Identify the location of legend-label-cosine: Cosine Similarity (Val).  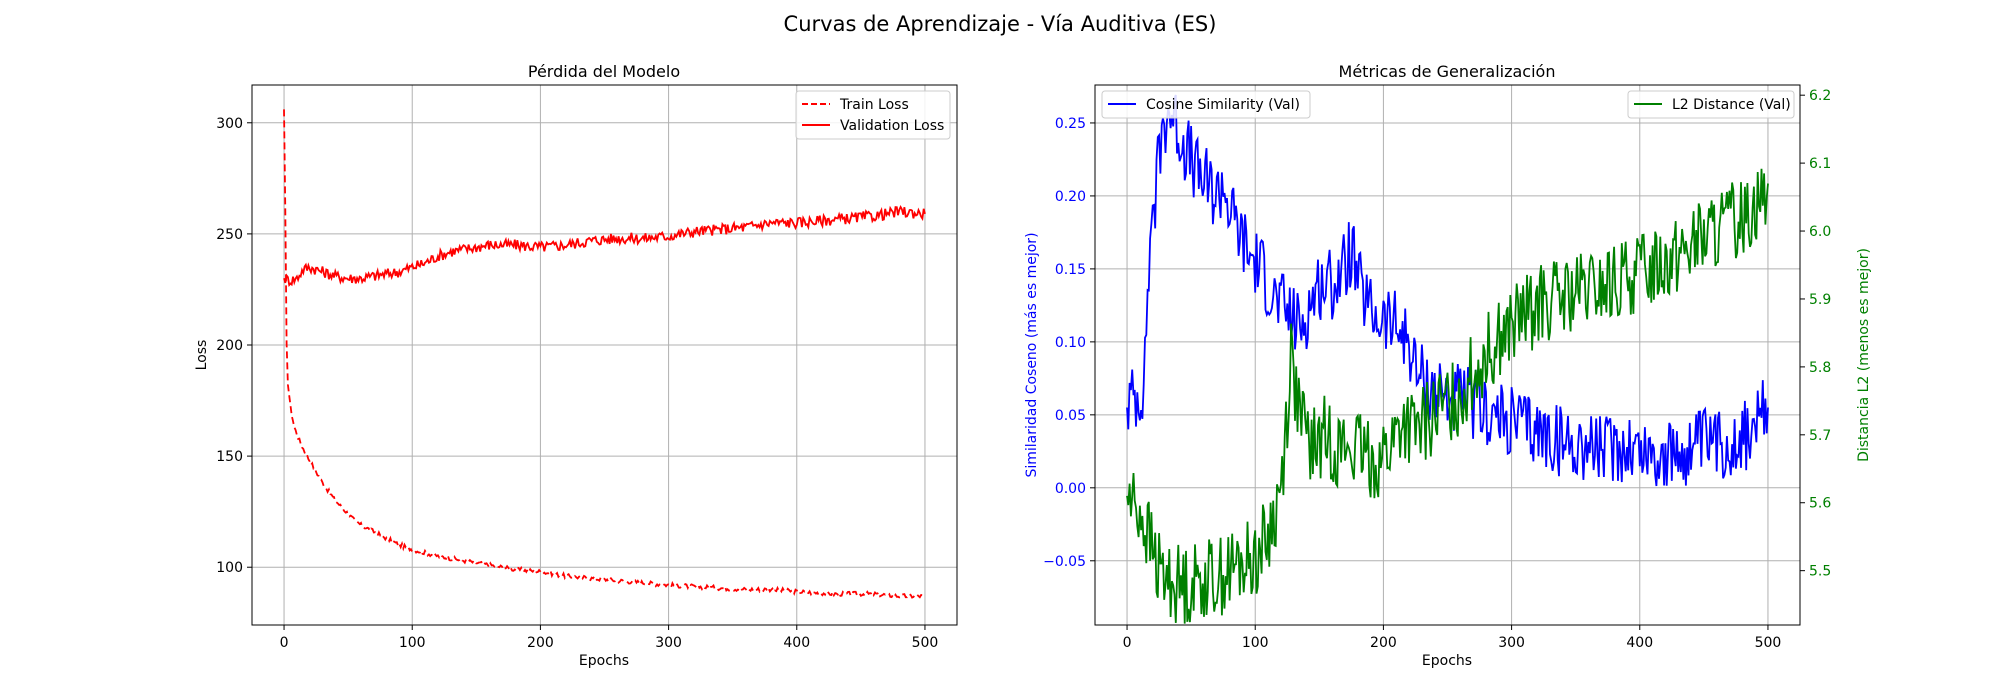
(1223, 105).